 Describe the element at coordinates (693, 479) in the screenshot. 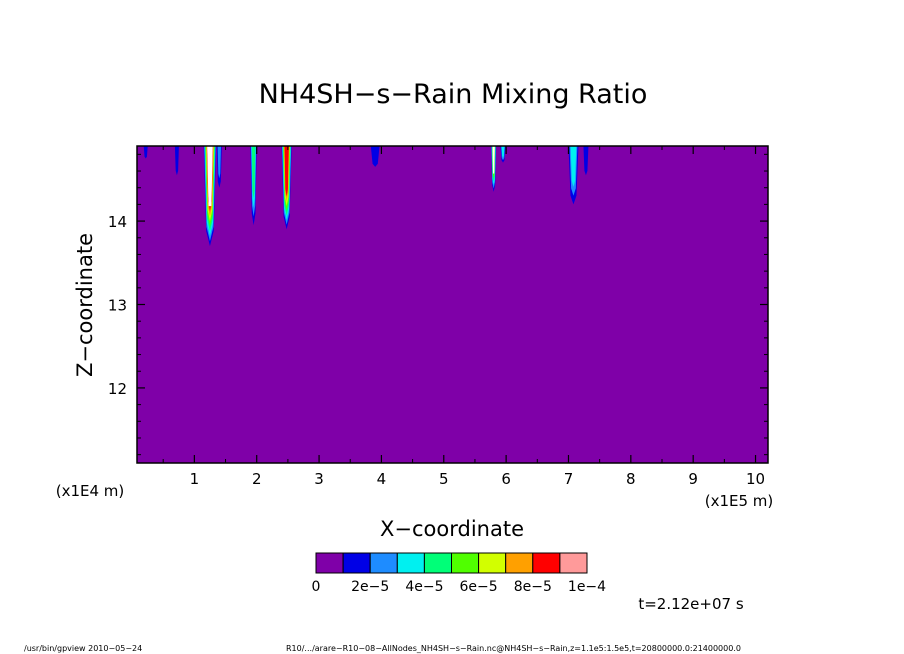

I see `x-tick-label: 9` at that location.